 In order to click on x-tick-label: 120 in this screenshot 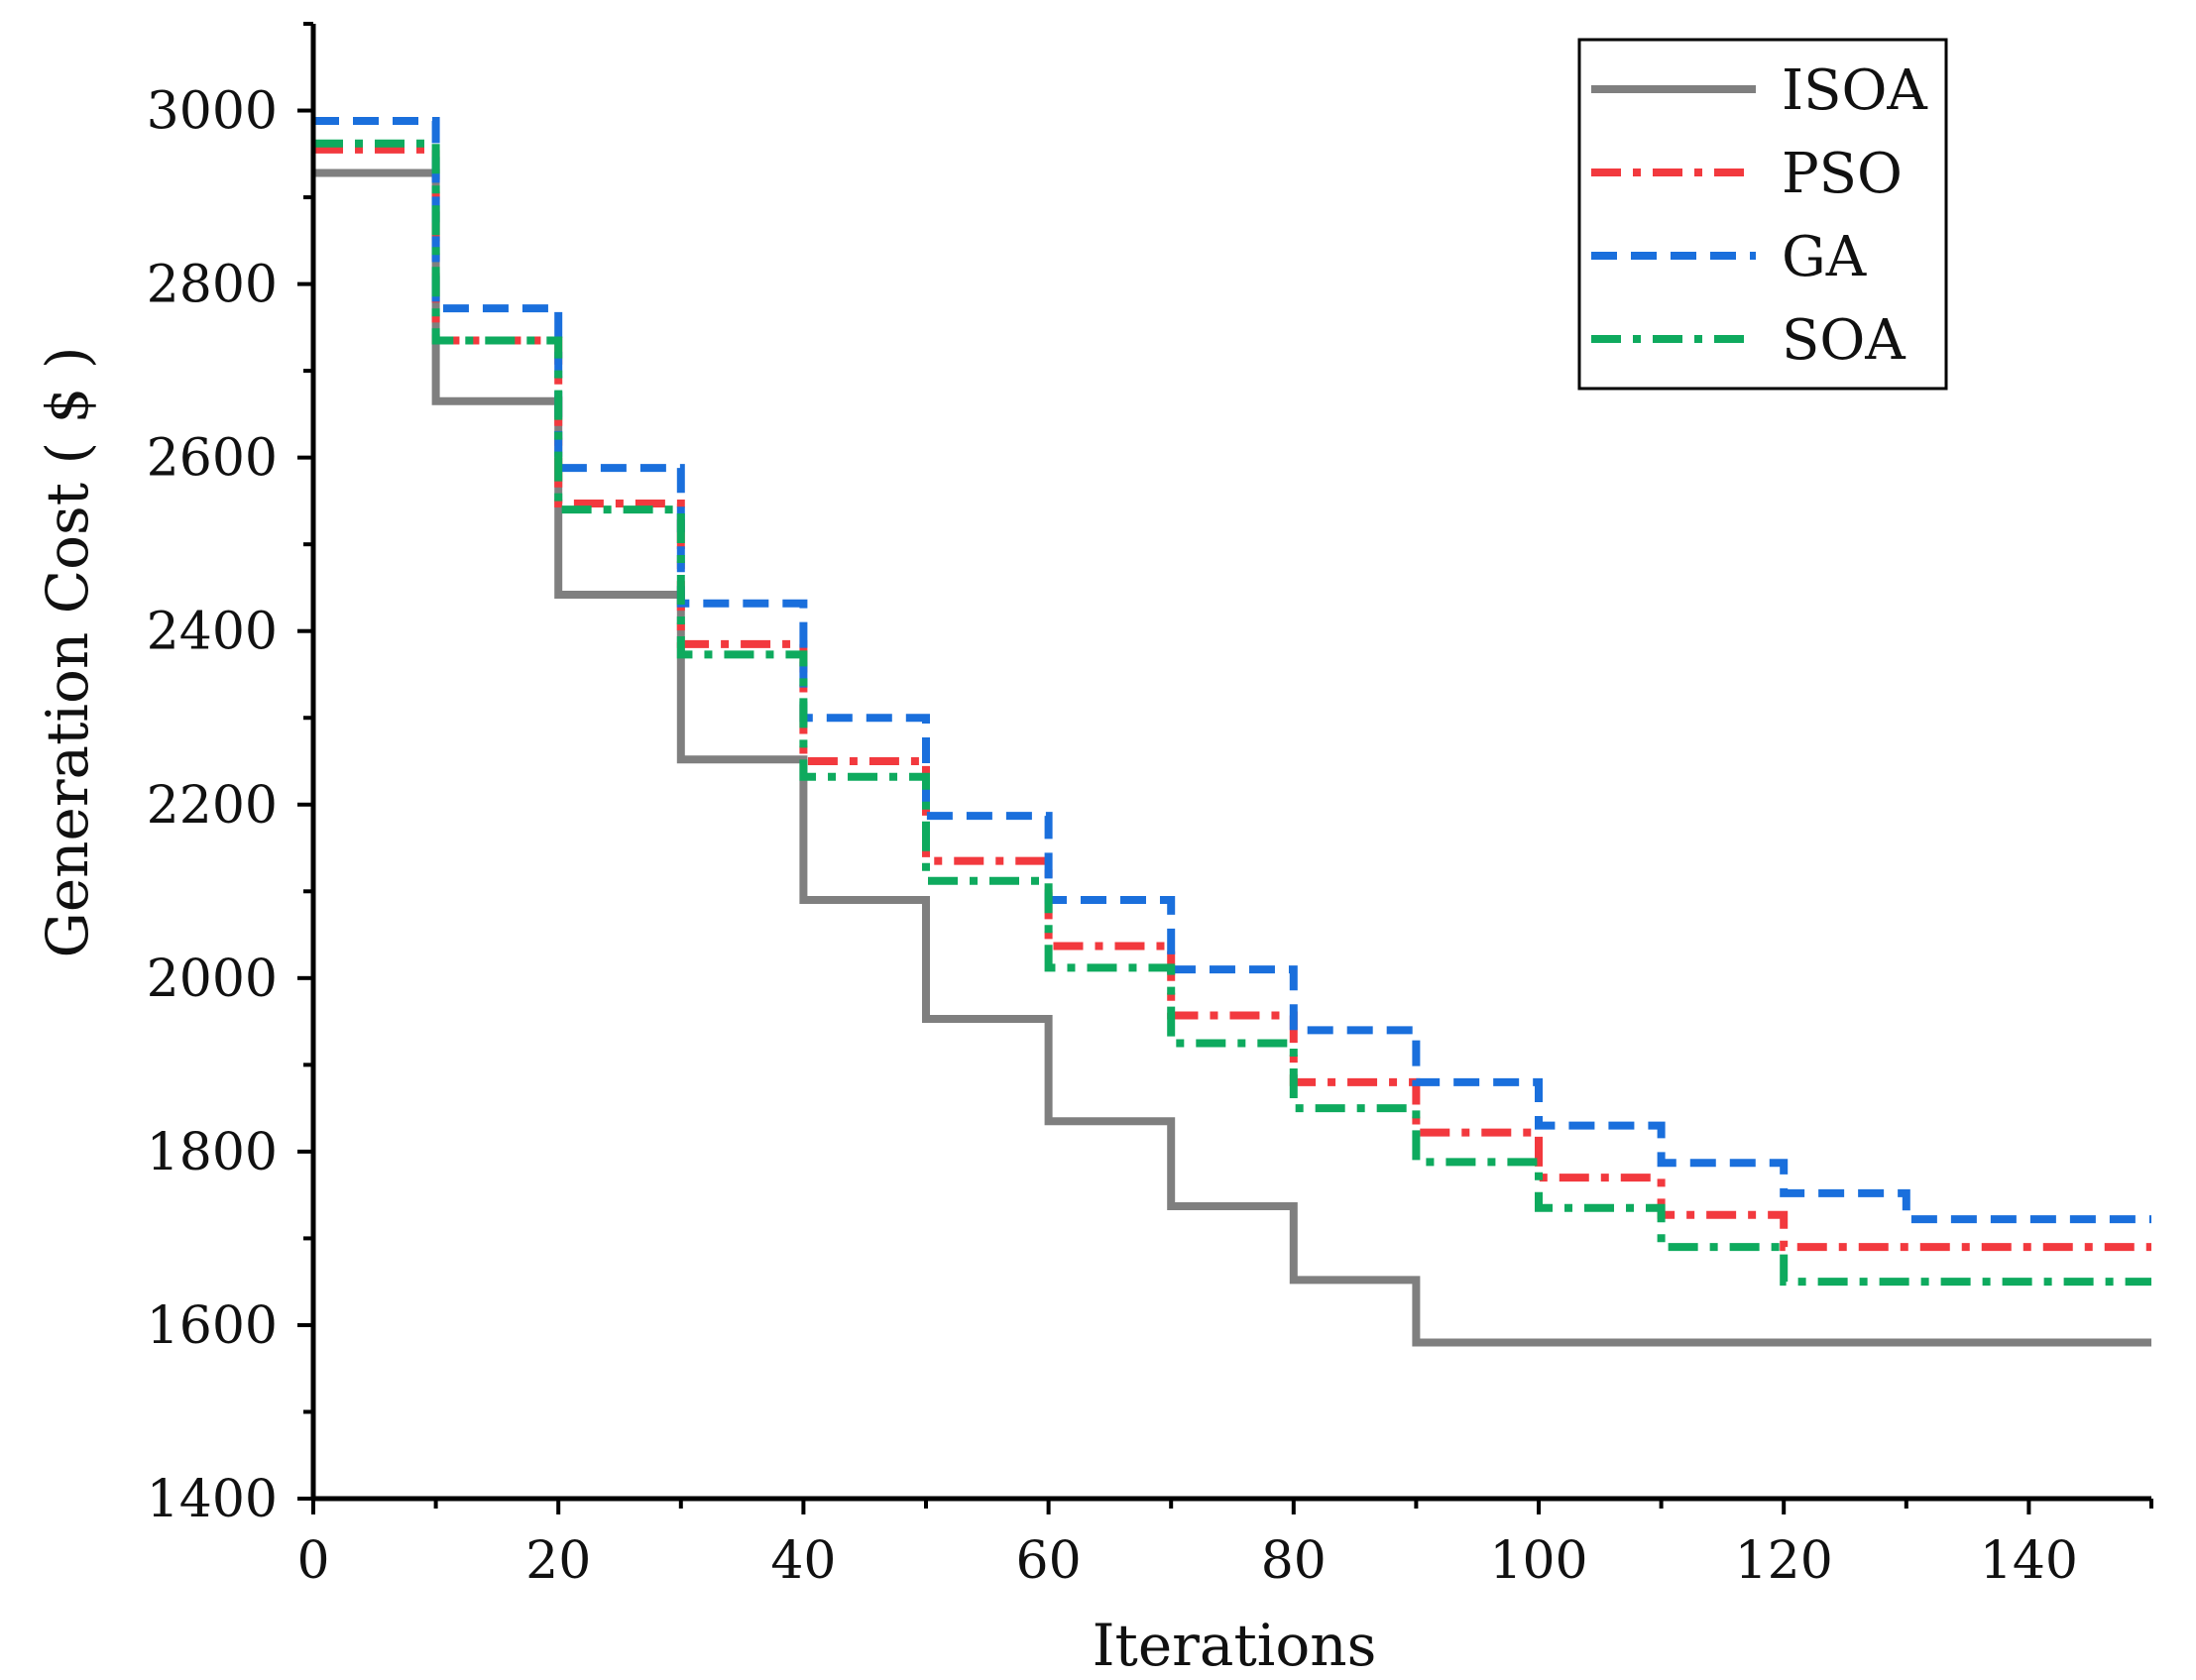, I will do `click(1784, 1561)`.